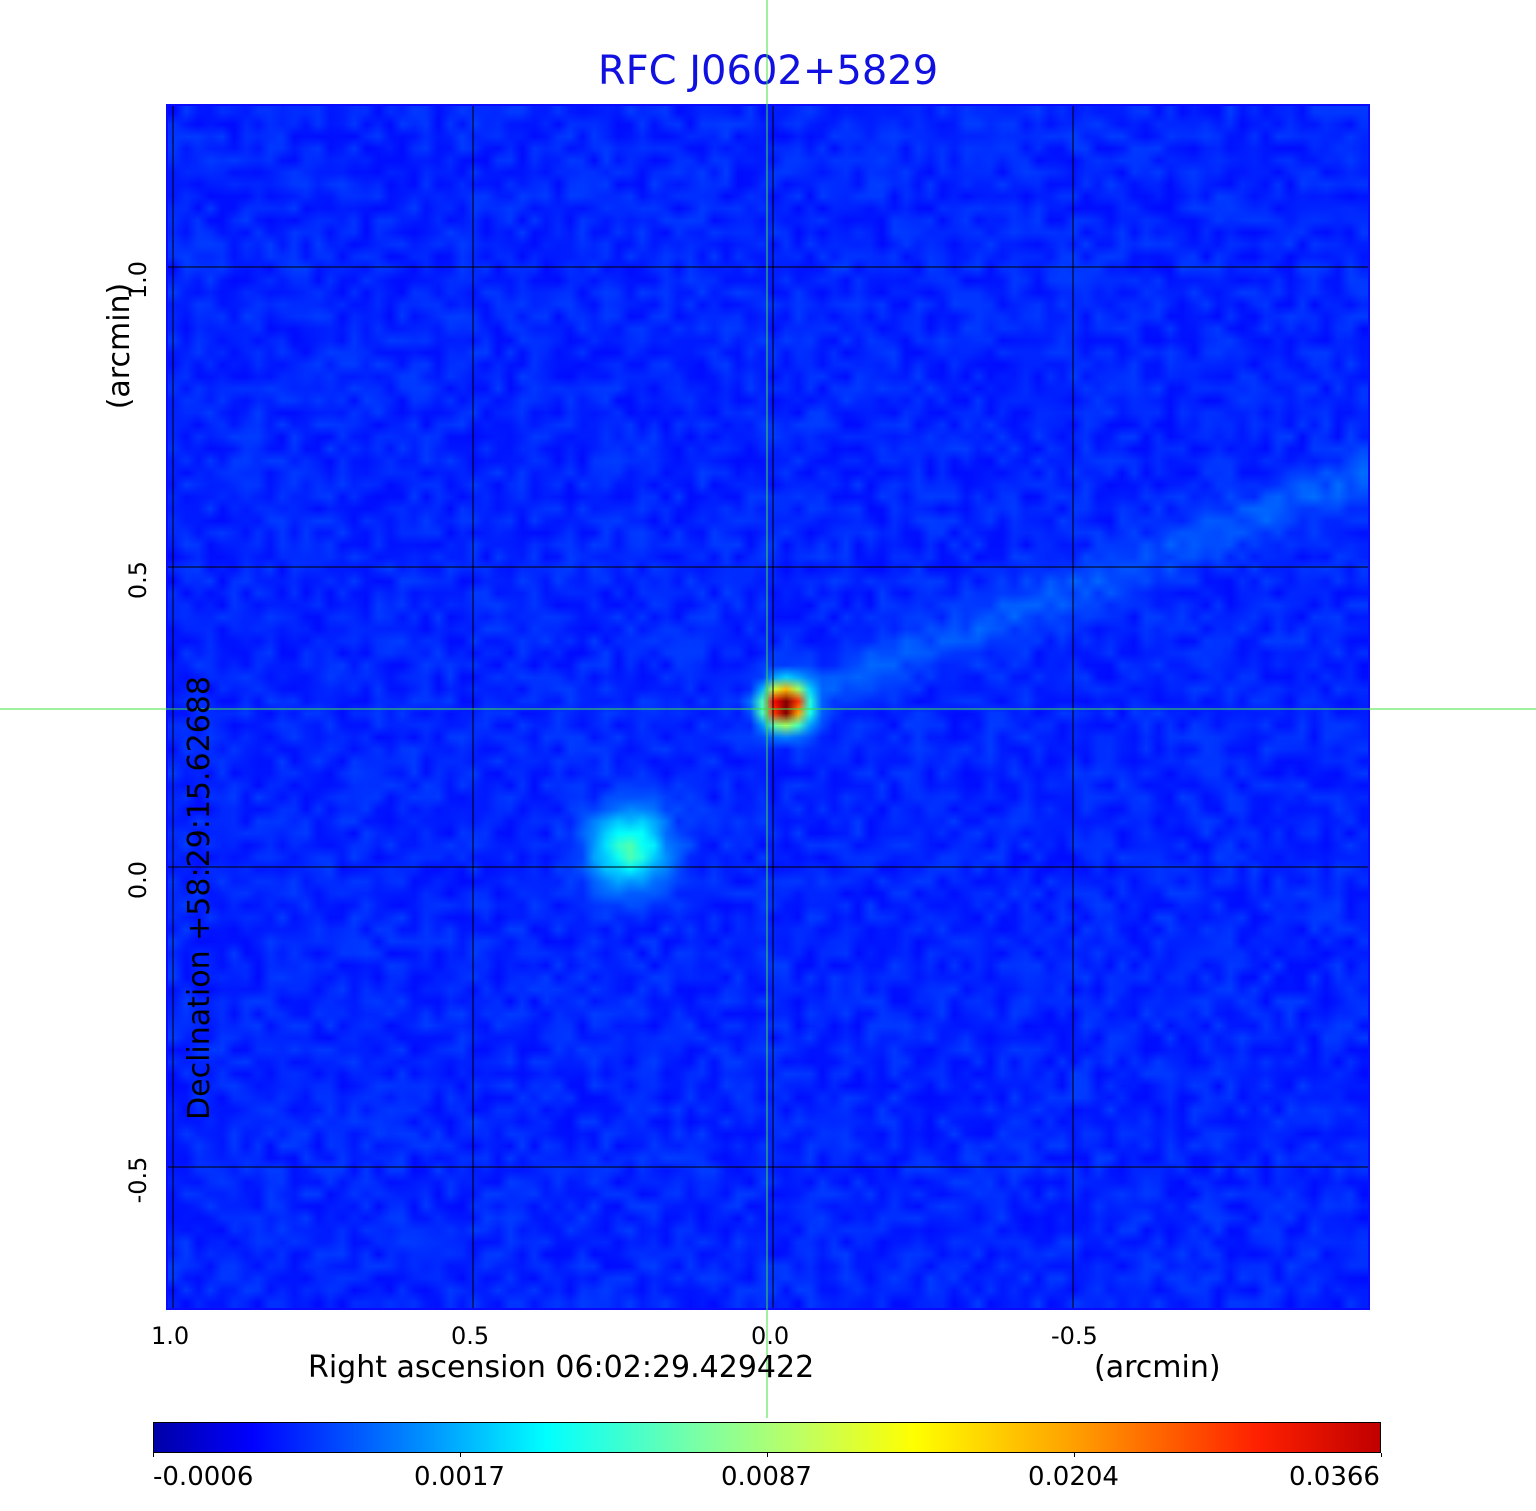 The height and width of the screenshot is (1511, 1536). I want to click on x-tick-label: 1.0, so click(170, 1336).